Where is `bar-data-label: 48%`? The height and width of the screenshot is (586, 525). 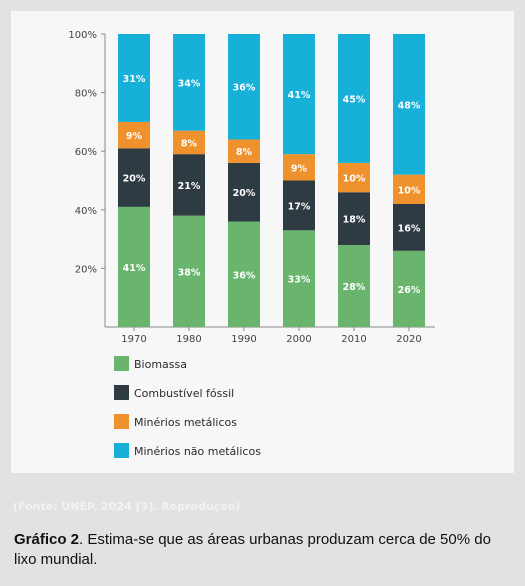
bar-data-label: 48% is located at coordinates (409, 105).